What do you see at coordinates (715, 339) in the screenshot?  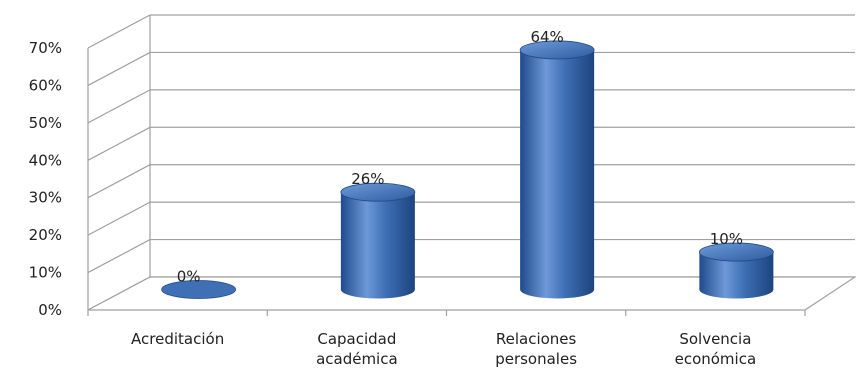 I see `category-label: Solvencia` at bounding box center [715, 339].